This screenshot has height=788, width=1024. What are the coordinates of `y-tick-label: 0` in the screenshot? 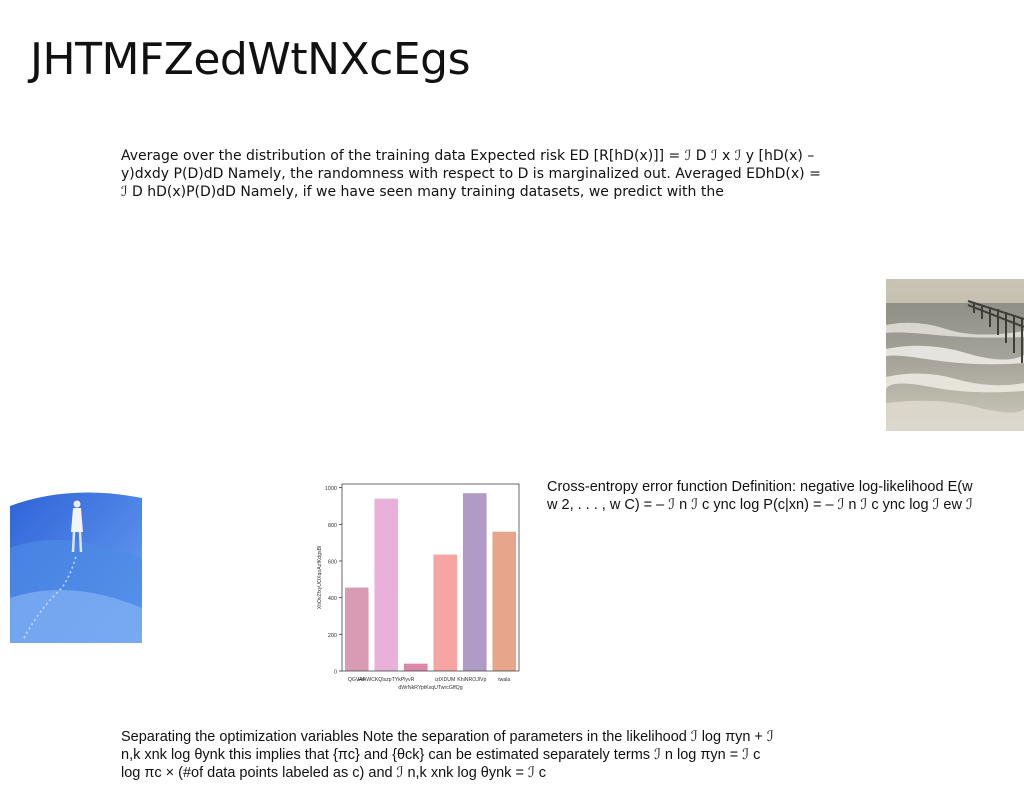 It's located at (335, 673).